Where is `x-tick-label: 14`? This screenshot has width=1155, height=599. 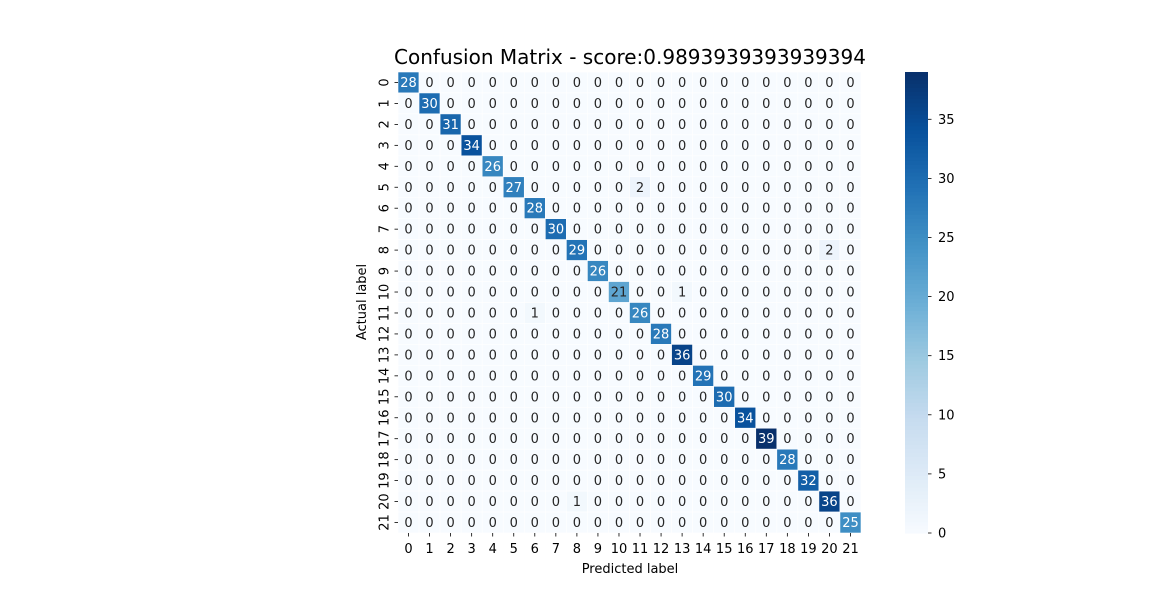 x-tick-label: 14 is located at coordinates (703, 549).